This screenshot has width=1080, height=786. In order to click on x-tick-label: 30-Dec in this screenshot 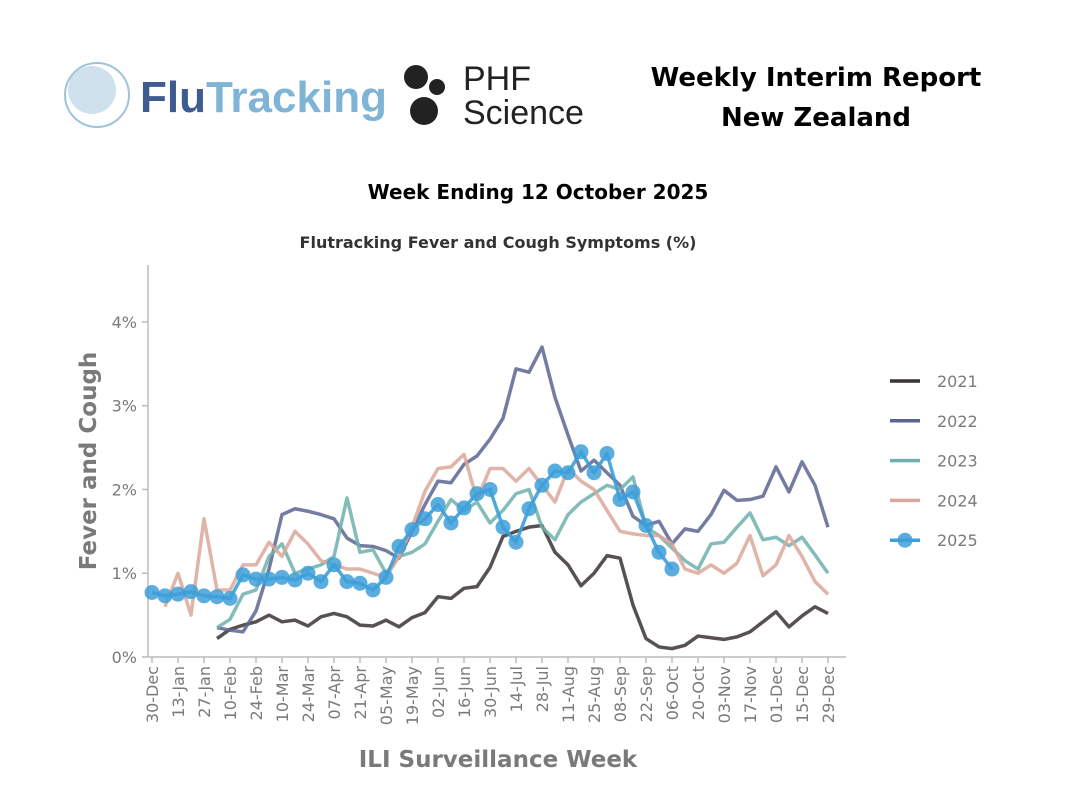, I will do `click(152, 694)`.